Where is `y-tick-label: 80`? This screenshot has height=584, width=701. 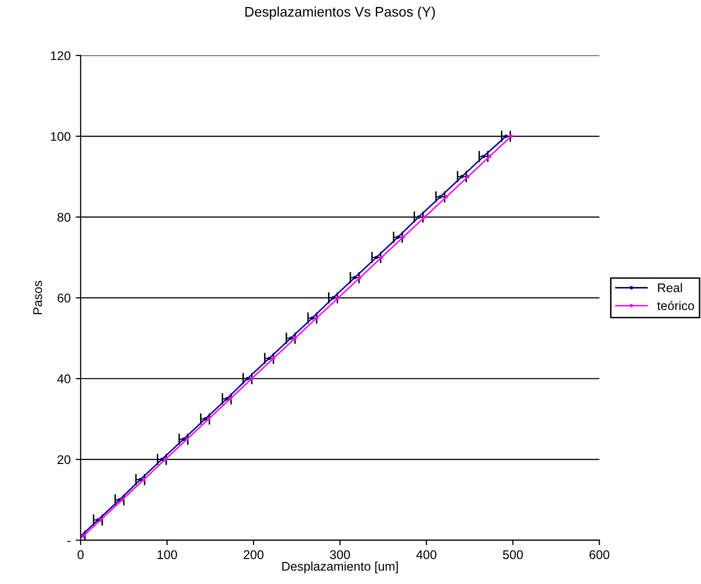
y-tick-label: 80 is located at coordinates (64, 217).